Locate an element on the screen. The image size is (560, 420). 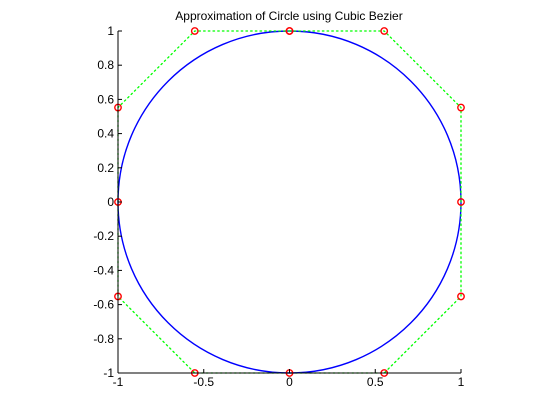
x-axis: -1 -0.5 0 0.5 1 is located at coordinates (289, 379).